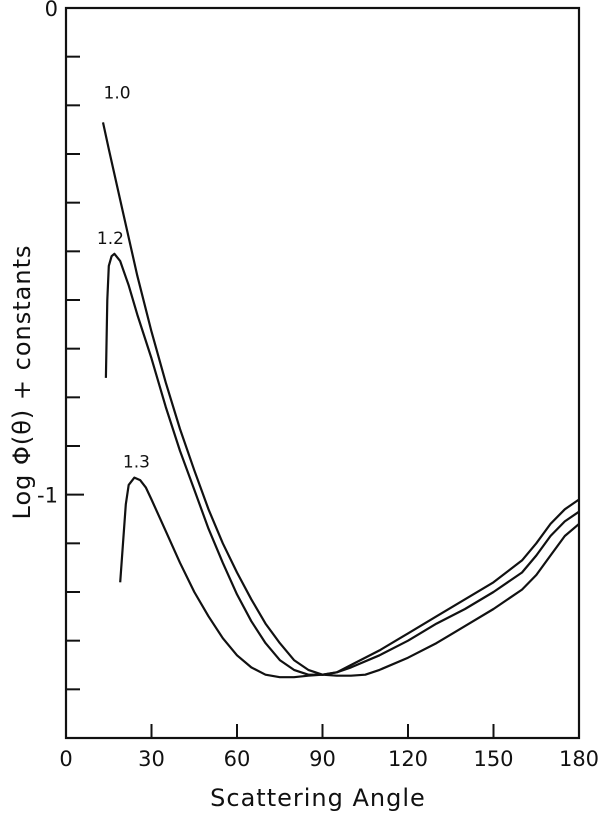  What do you see at coordinates (237, 759) in the screenshot?
I see `x-tick-label: 60` at bounding box center [237, 759].